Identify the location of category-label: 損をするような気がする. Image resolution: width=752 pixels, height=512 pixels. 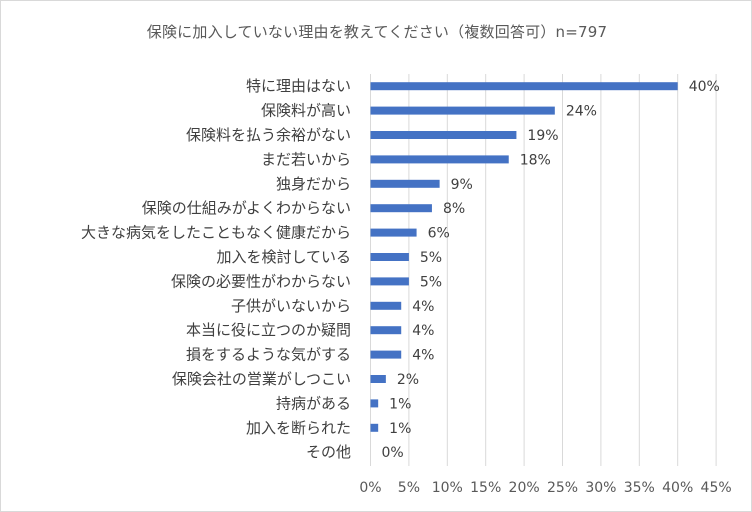
(268, 355).